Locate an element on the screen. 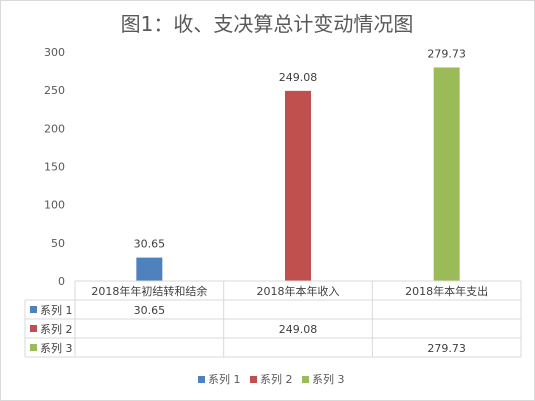  y-tick-label: 0 is located at coordinates (61, 281).